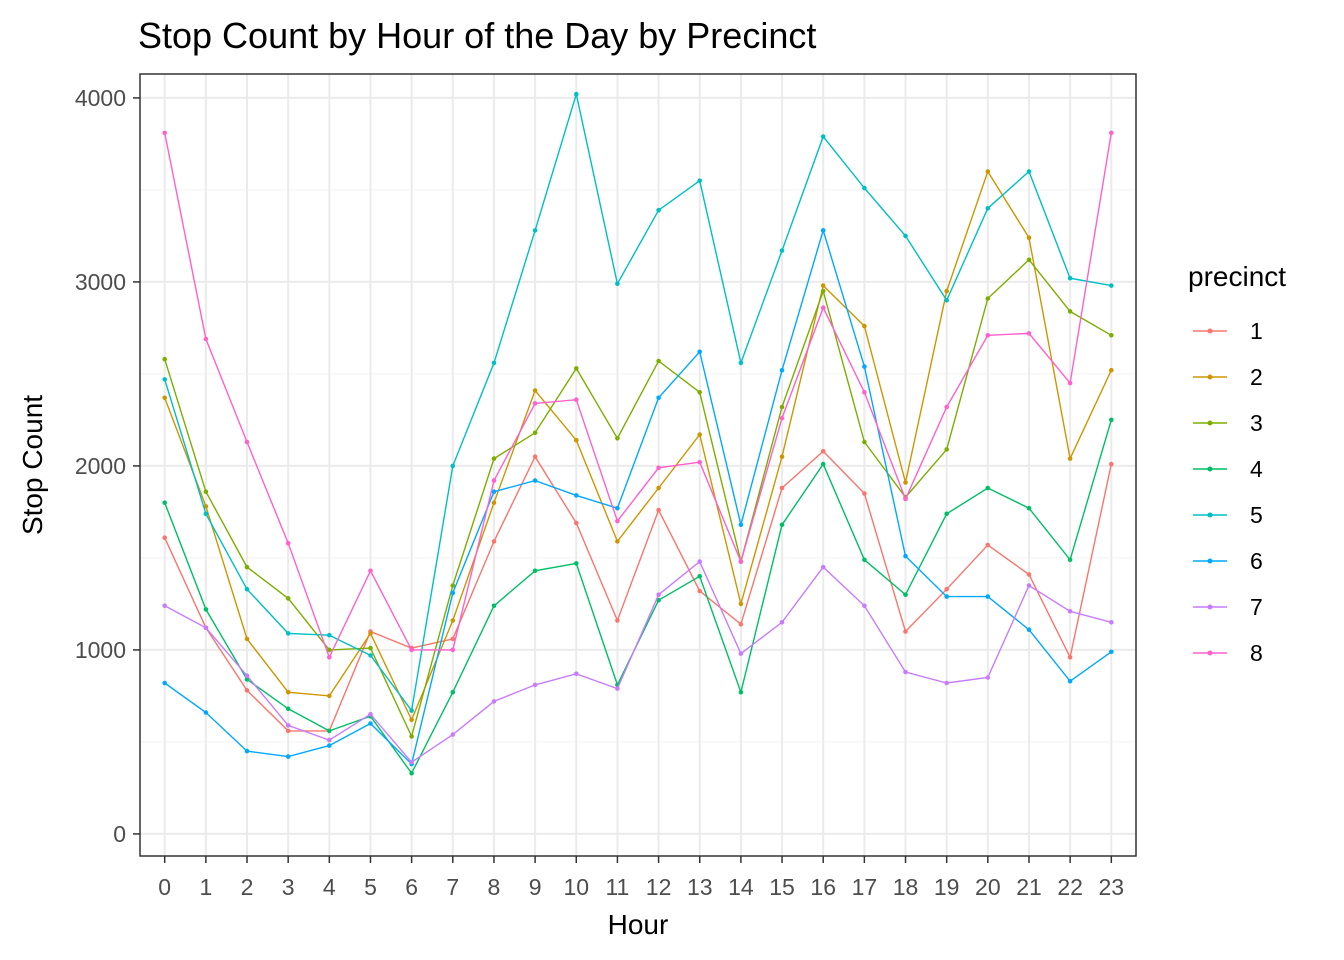  Describe the element at coordinates (576, 887) in the screenshot. I see `x-tick-label: 10` at that location.